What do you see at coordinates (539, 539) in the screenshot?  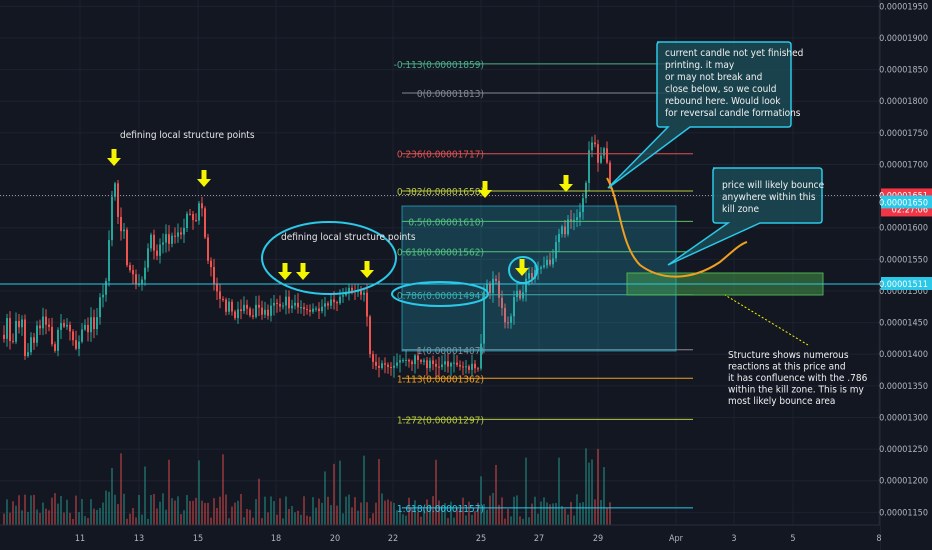 I see `time-tick-label: 27` at bounding box center [539, 539].